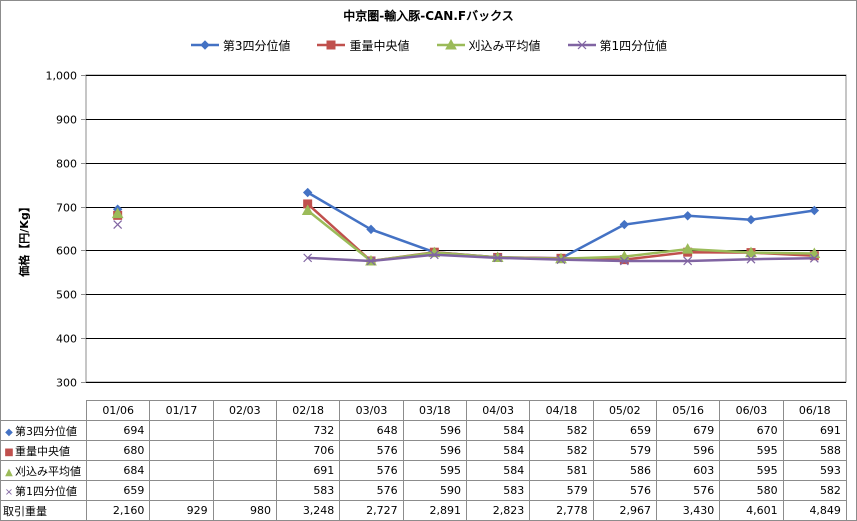  What do you see at coordinates (379, 45) in the screenshot?
I see `legend-label: 重量中央値` at bounding box center [379, 45].